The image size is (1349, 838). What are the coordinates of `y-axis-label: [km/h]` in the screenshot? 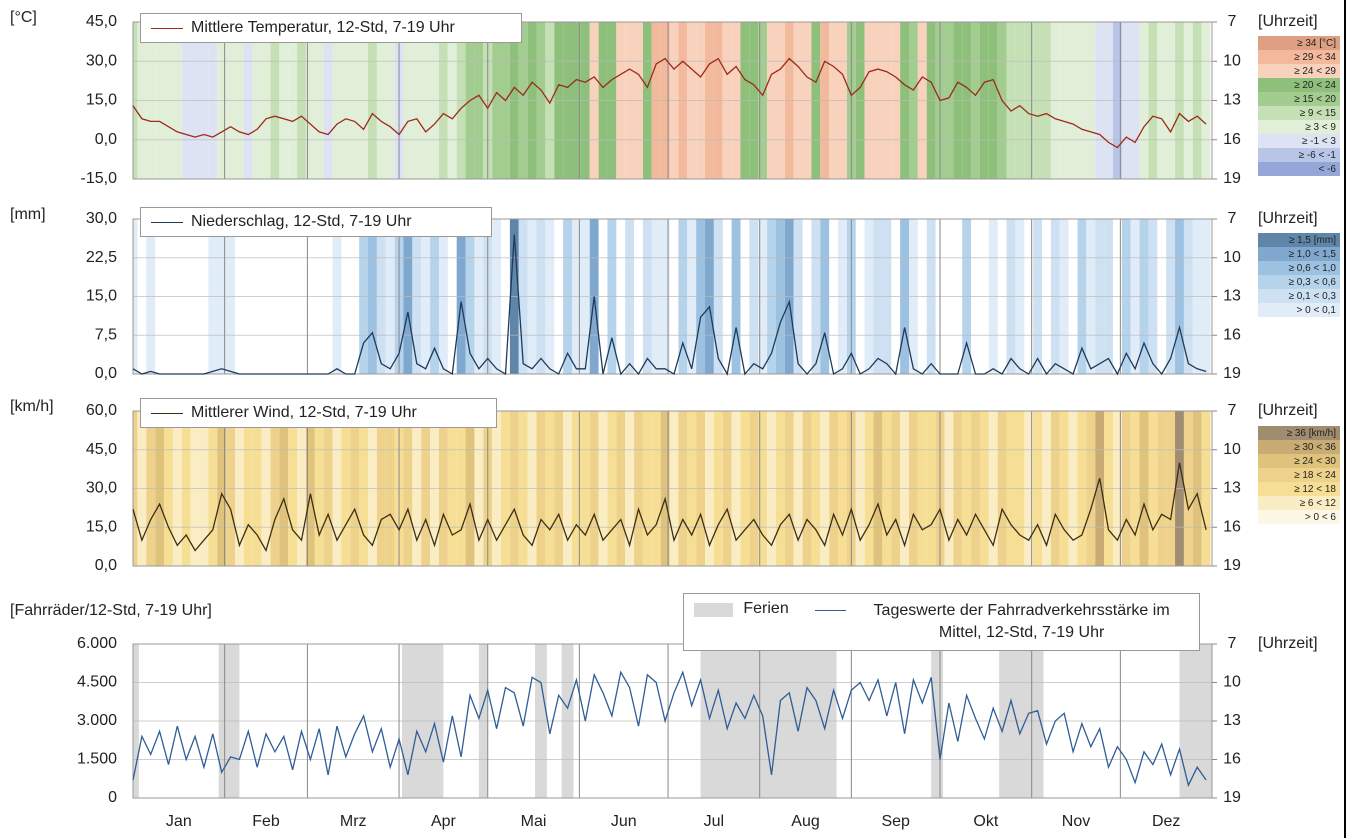 It's located at (32, 406).